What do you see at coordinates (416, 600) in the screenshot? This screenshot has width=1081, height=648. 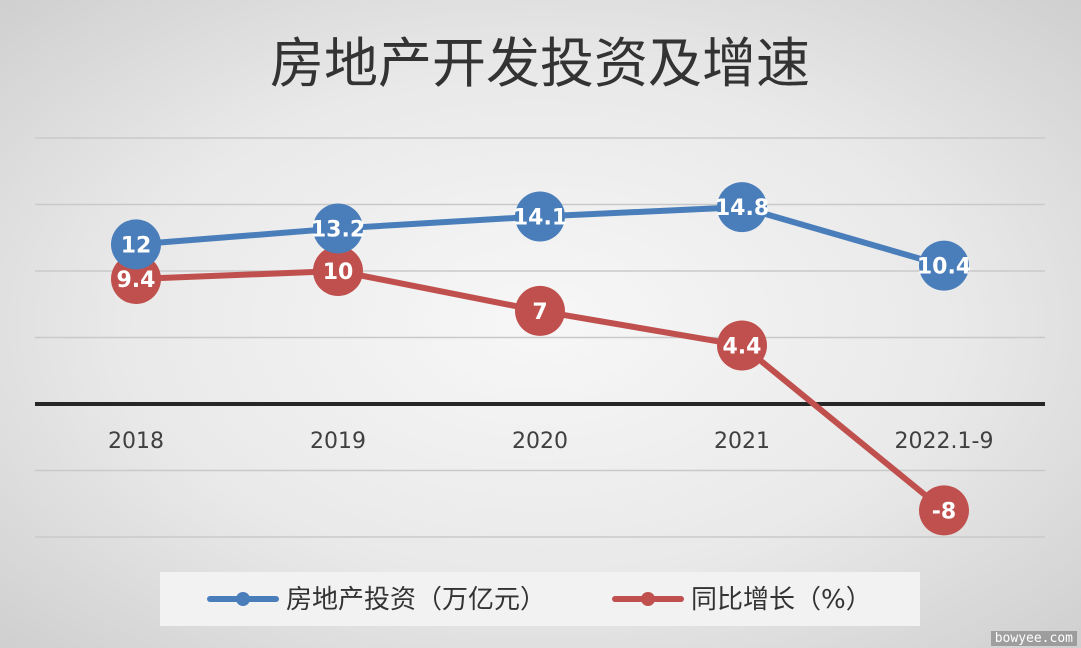 I see `legend-label: 房地产投资（万亿元）` at bounding box center [416, 600].